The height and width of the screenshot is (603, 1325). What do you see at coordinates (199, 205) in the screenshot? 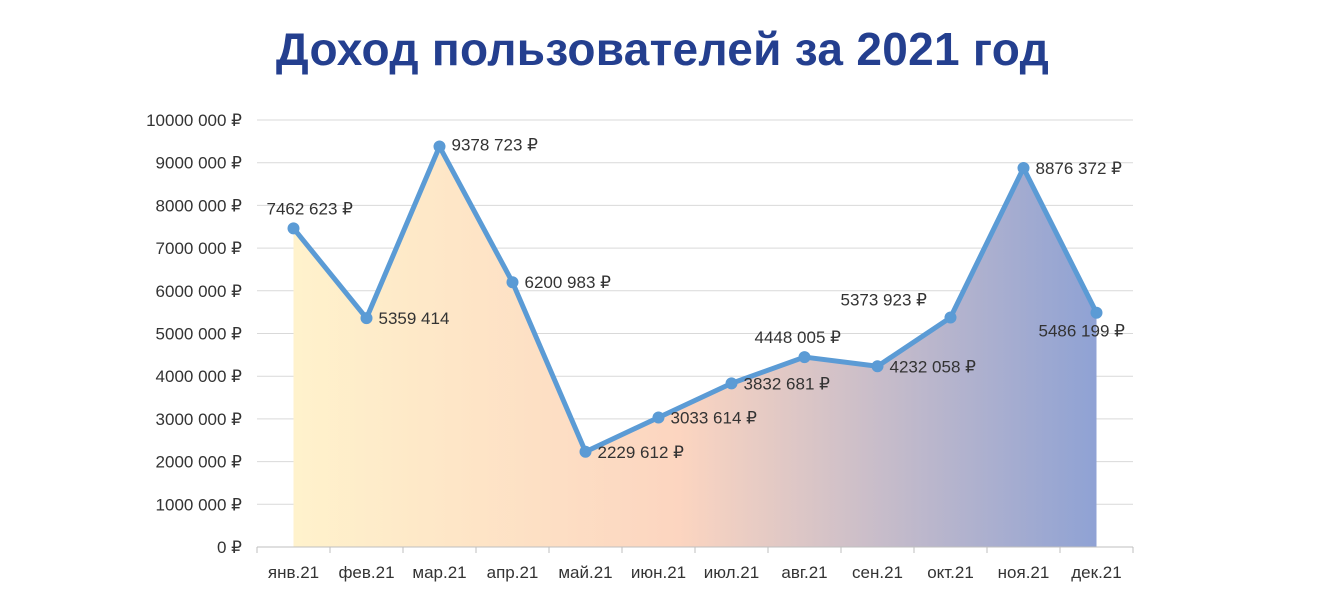
I see `y-axis-tick-label: 8000 000 ₽` at bounding box center [199, 205].